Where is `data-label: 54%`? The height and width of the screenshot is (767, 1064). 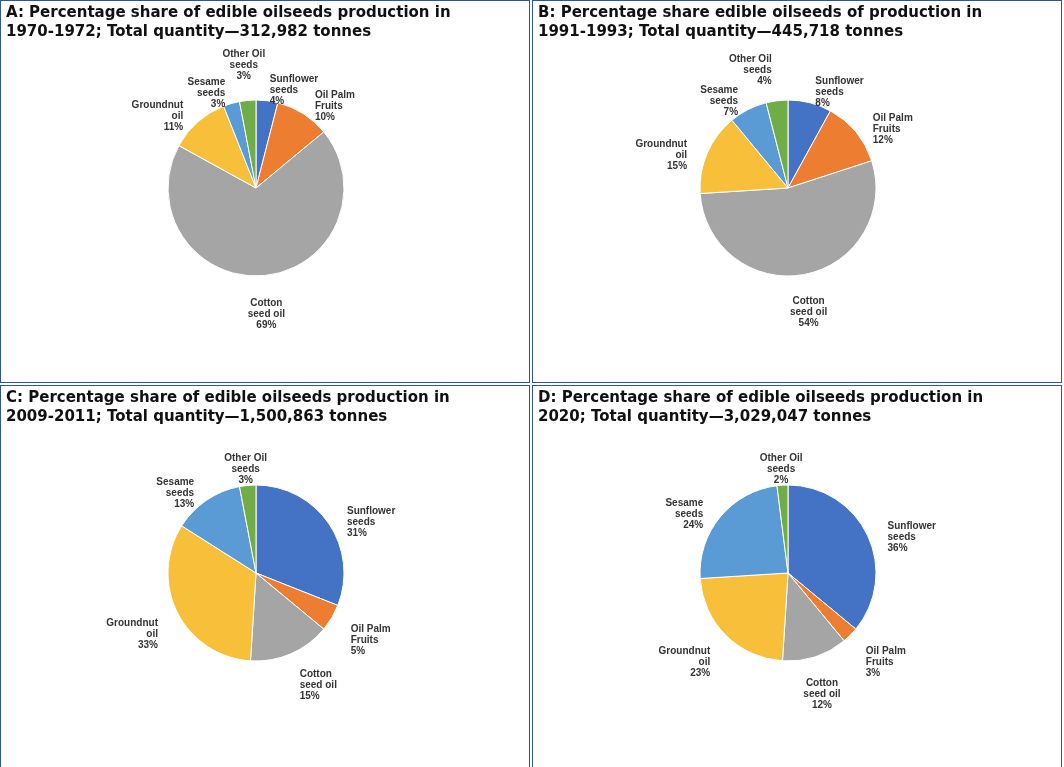
data-label: 54% is located at coordinates (808, 323).